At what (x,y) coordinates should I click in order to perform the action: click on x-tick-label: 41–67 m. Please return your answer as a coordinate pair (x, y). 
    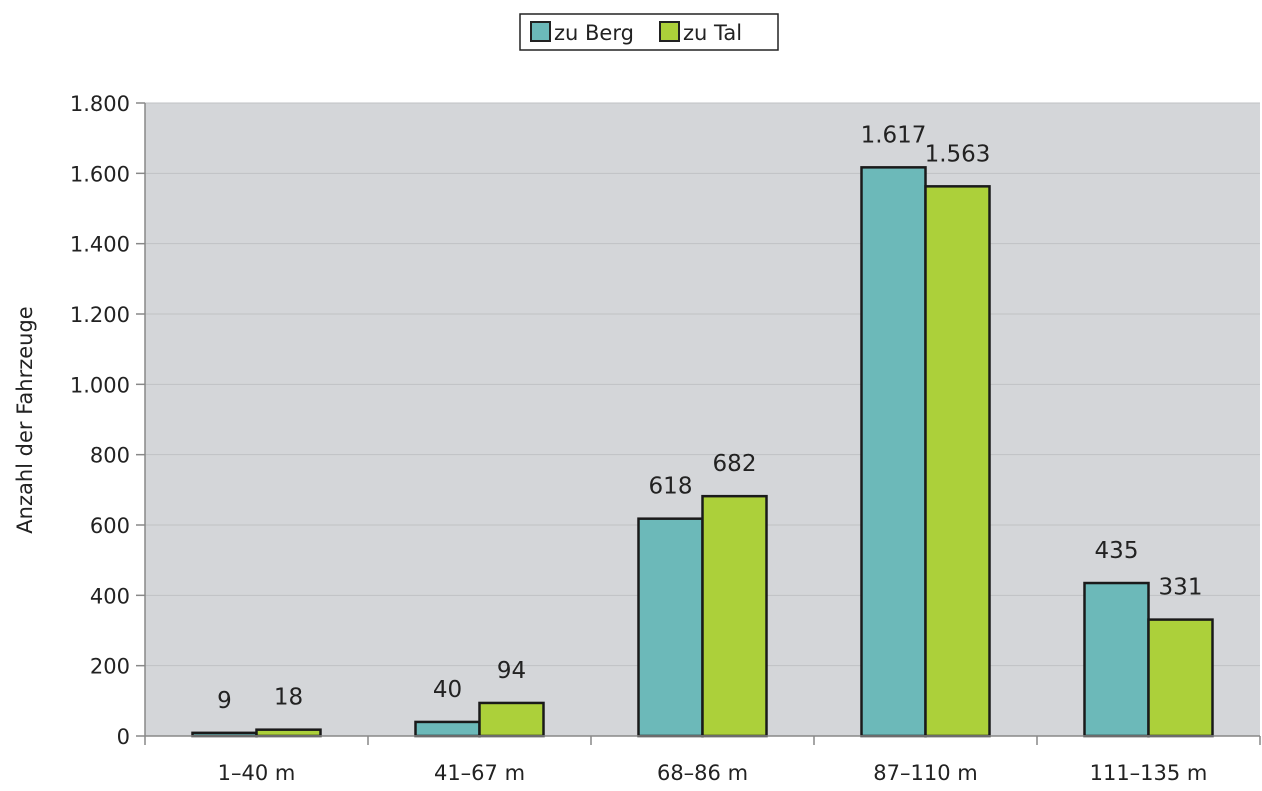
    Looking at the image, I should click on (479, 773).